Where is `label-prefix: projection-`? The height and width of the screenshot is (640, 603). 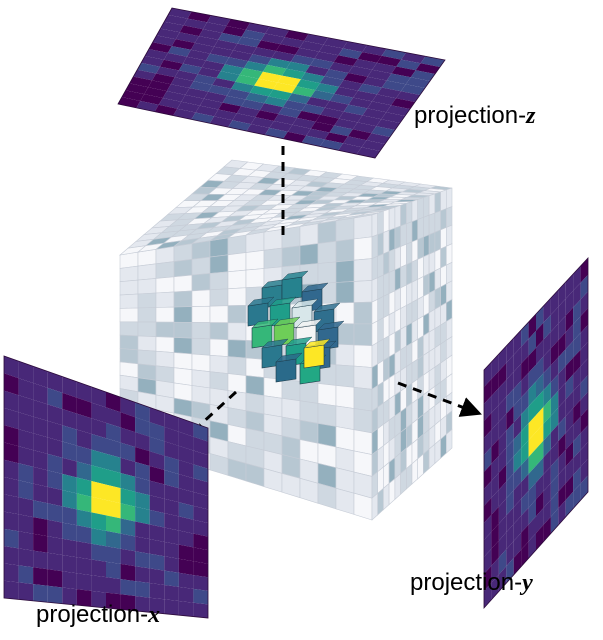 label-prefix: projection- is located at coordinates (92, 614).